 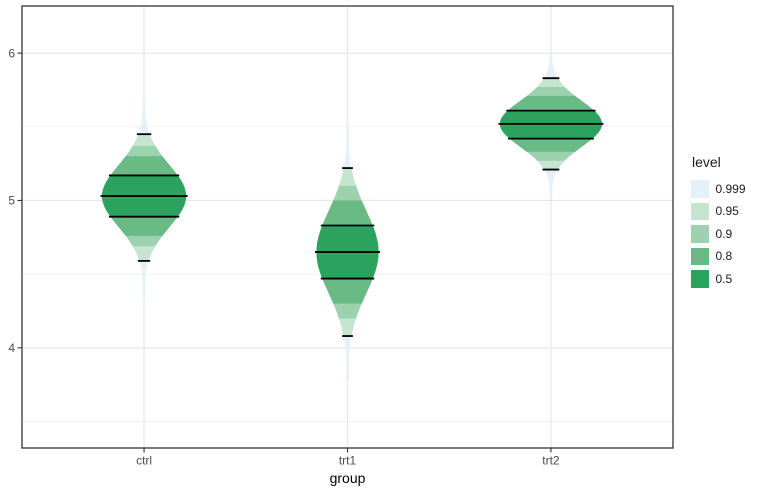 What do you see at coordinates (11, 348) in the screenshot?
I see `y-tick-label: 4` at bounding box center [11, 348].